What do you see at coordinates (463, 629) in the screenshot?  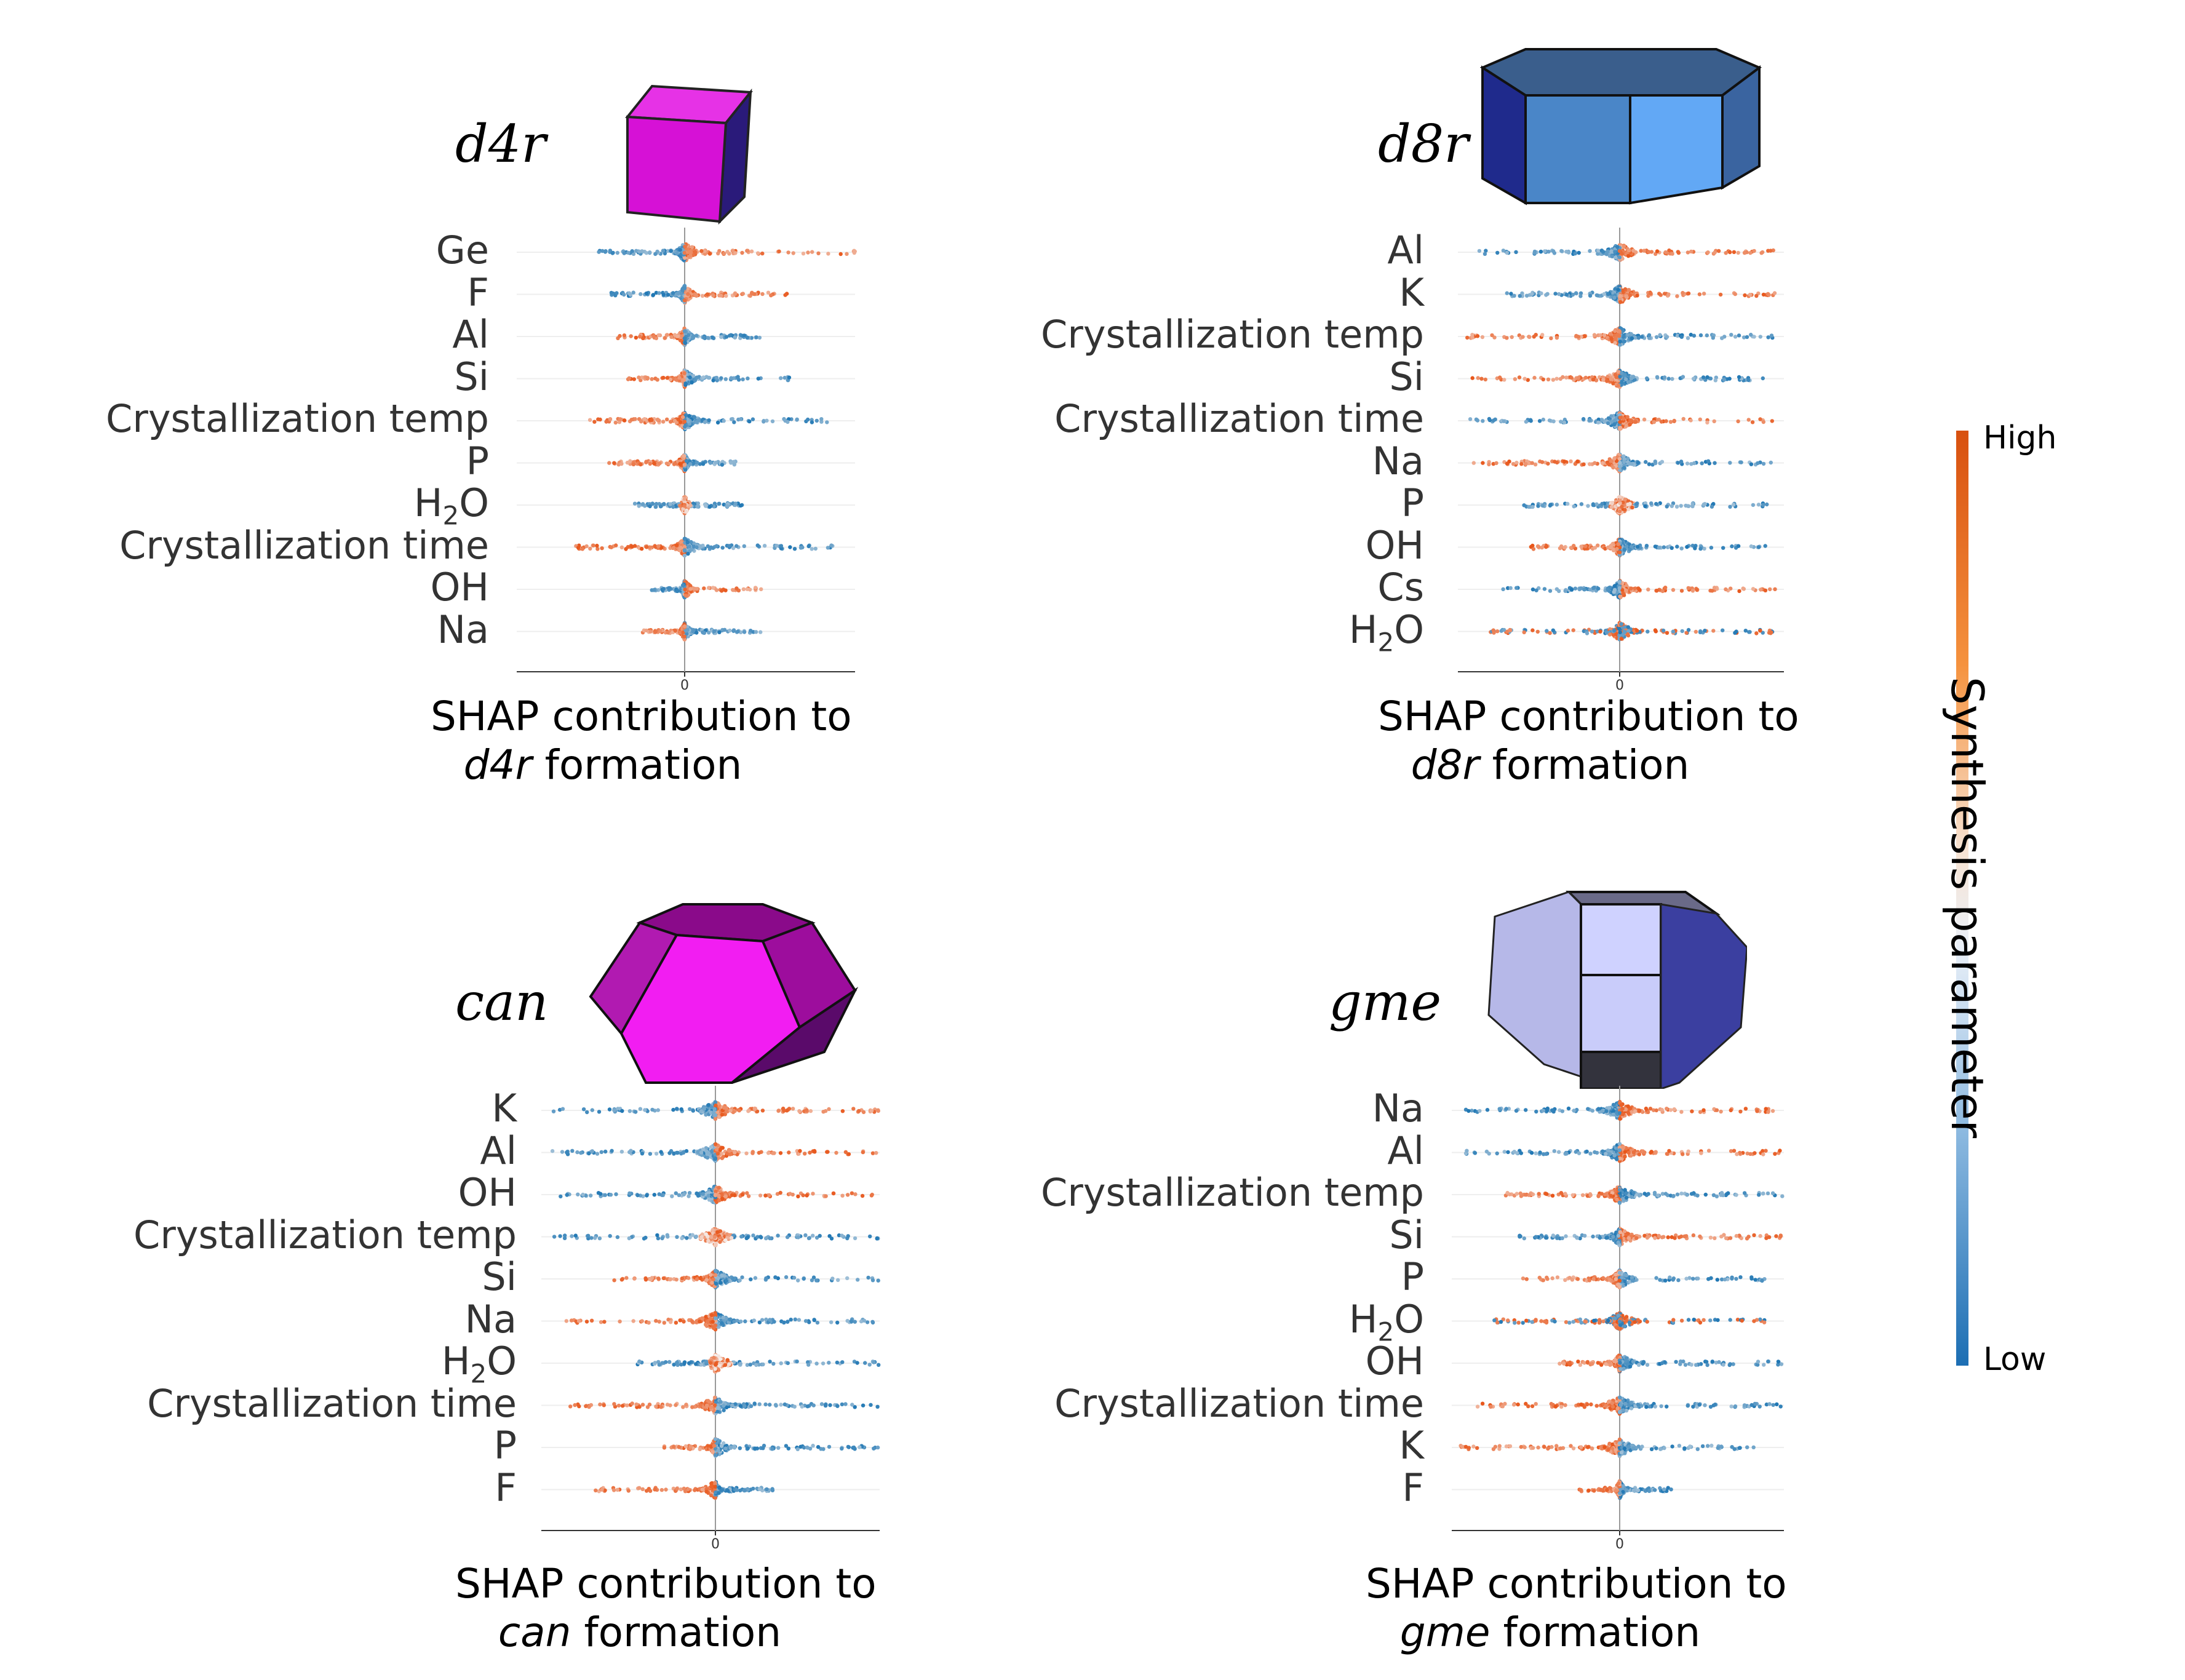 I see `feature-label: Na` at bounding box center [463, 629].